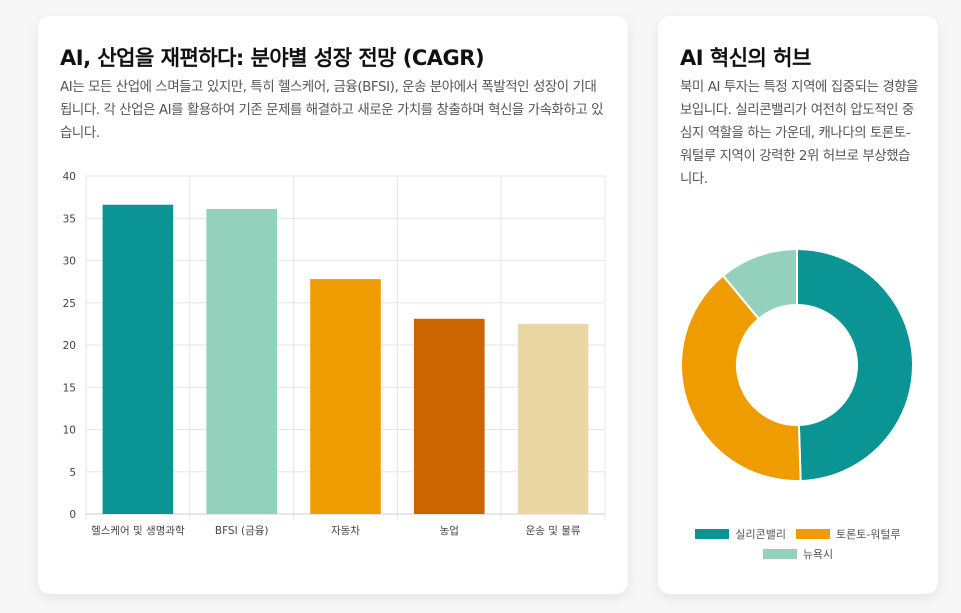  Describe the element at coordinates (745, 58) in the screenshot. I see `ai-hub-title: AI 혁신의 허브` at that location.